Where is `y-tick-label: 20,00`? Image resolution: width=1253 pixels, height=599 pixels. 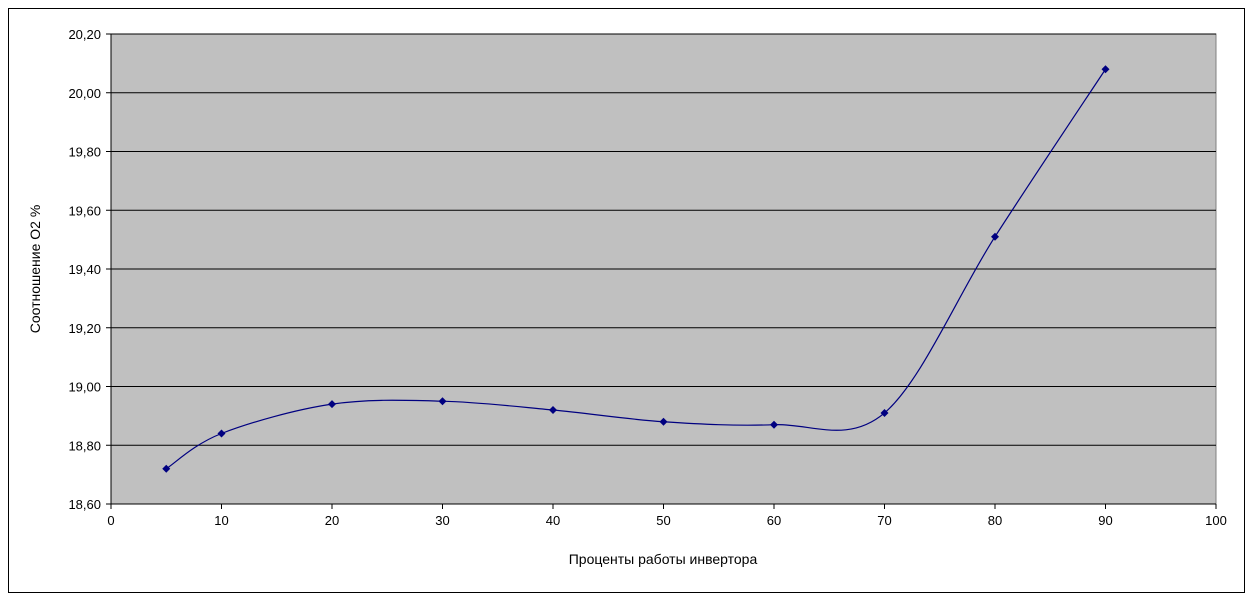
y-tick-label: 20,00 is located at coordinates (84, 93).